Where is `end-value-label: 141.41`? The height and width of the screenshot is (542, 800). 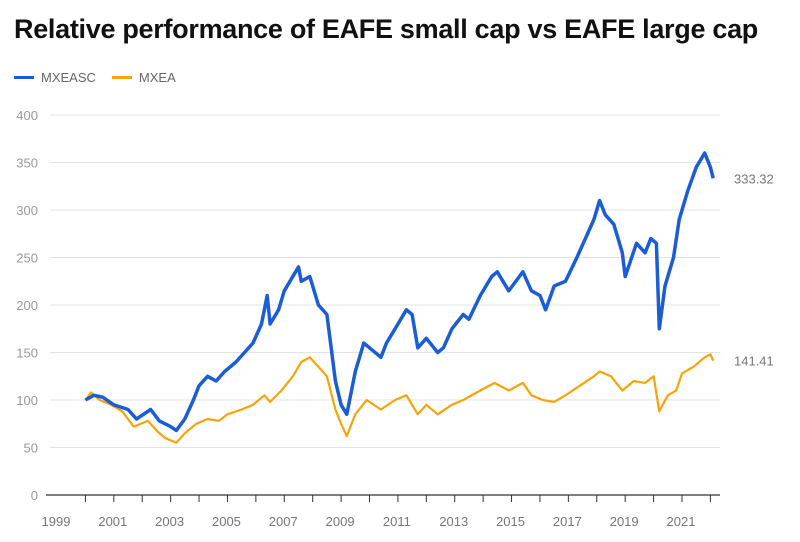
end-value-label: 141.41 is located at coordinates (754, 361).